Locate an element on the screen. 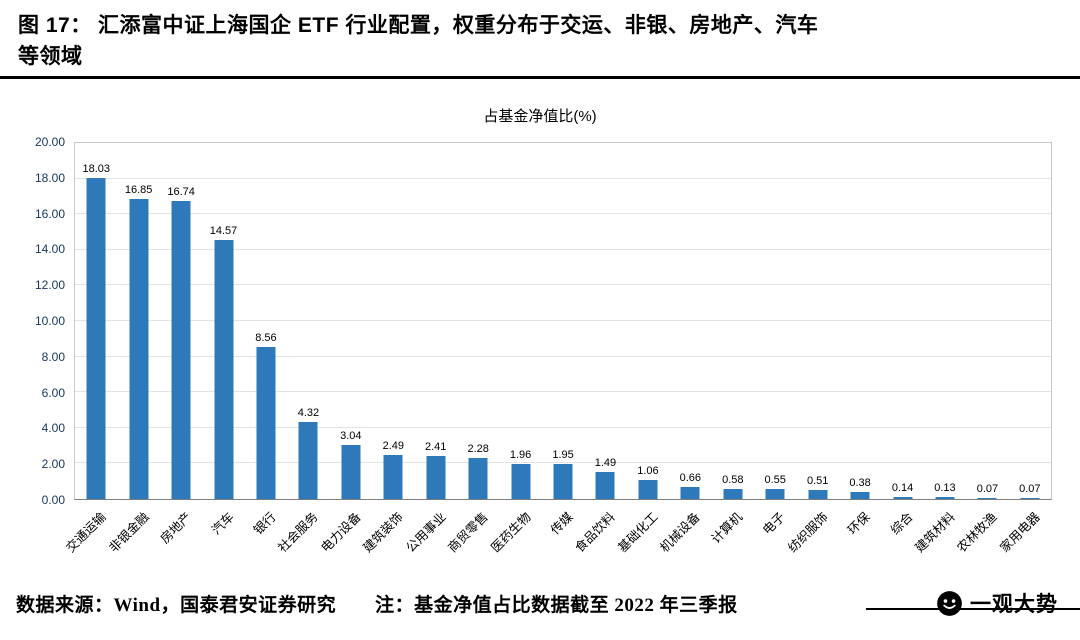  bar-column: 1.49 食品饮料 is located at coordinates (599, 349).